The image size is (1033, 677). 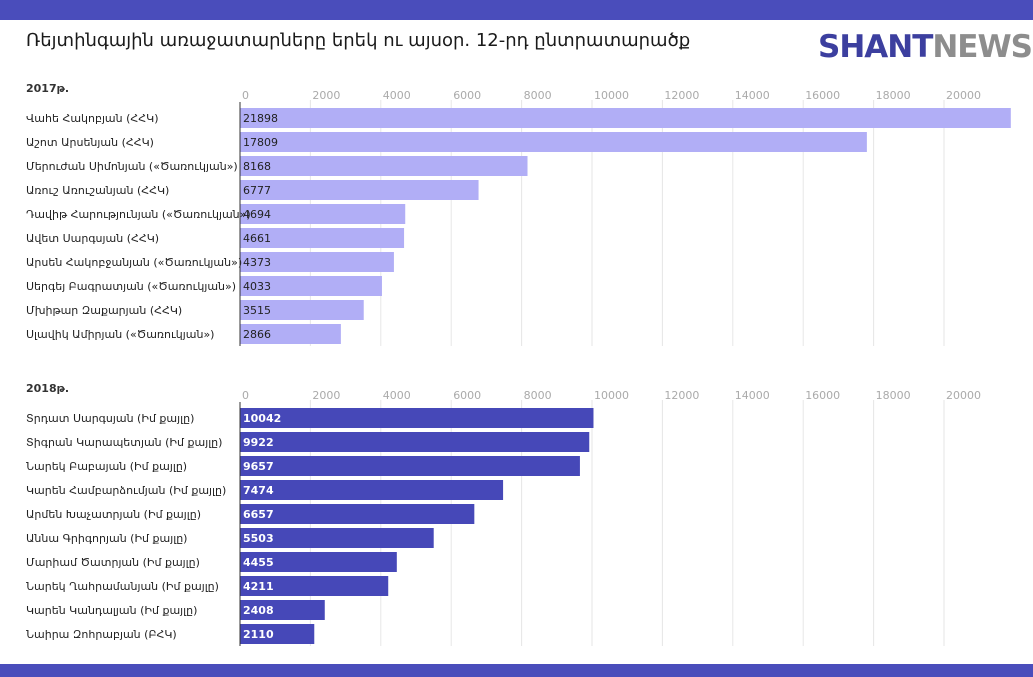 What do you see at coordinates (516, 10) in the screenshot?
I see `top-band` at bounding box center [516, 10].